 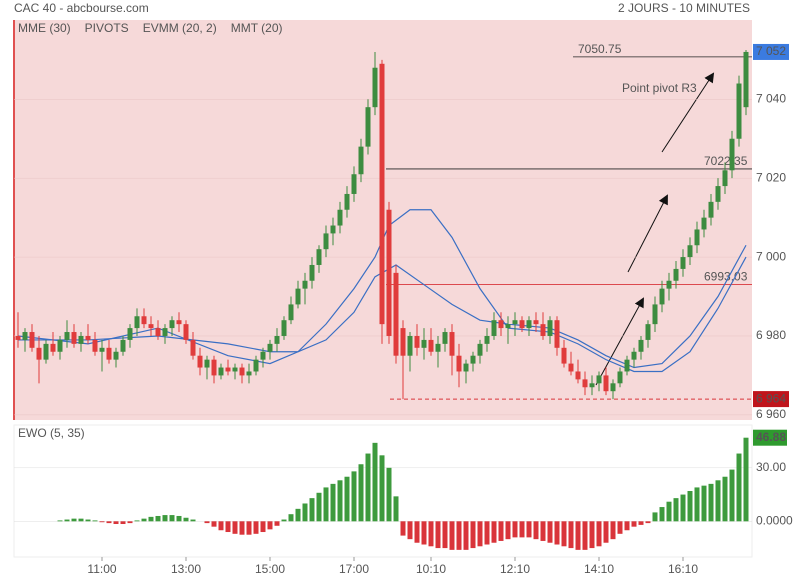 What do you see at coordinates (44, 28) in the screenshot?
I see `legend-entry: MME (30)` at bounding box center [44, 28].